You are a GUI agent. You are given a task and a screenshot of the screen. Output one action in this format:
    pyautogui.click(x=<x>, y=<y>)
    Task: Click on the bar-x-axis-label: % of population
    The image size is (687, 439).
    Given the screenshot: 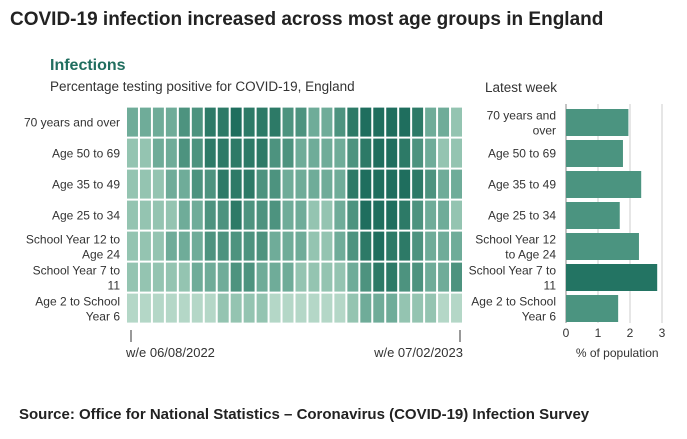 What is the action you would take?
    pyautogui.click(x=617, y=353)
    